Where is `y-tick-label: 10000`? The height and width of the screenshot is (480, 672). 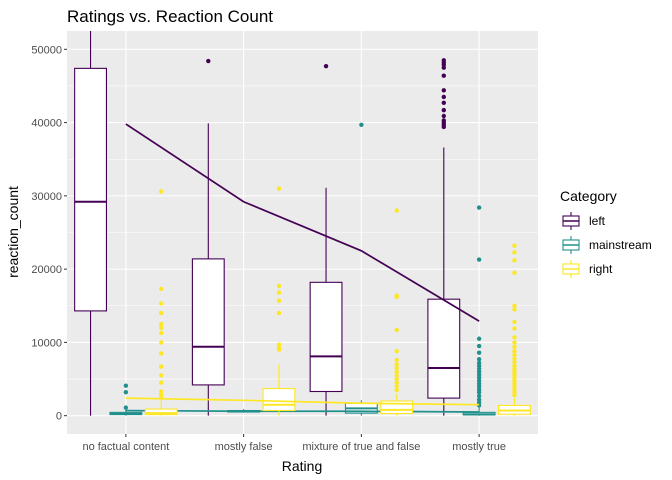
y-tick-label: 10000 is located at coordinates (46, 343).